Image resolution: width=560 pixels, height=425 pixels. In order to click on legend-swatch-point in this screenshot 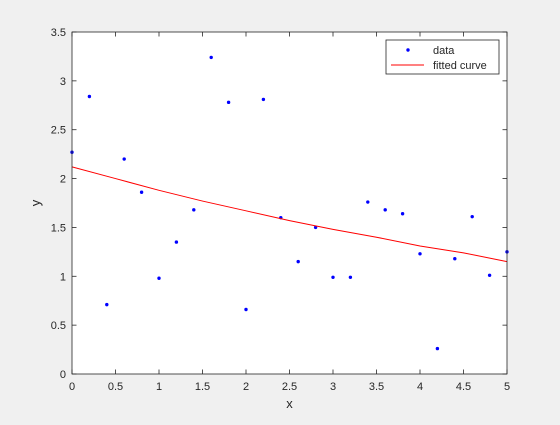, I will do `click(408, 50)`.